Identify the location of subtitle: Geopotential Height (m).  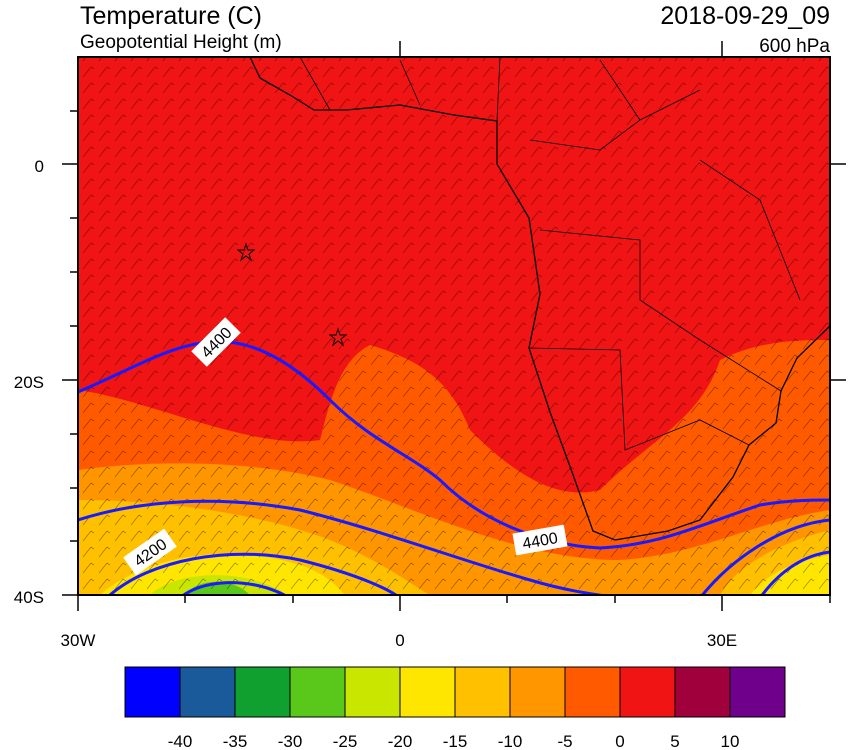
(181, 42).